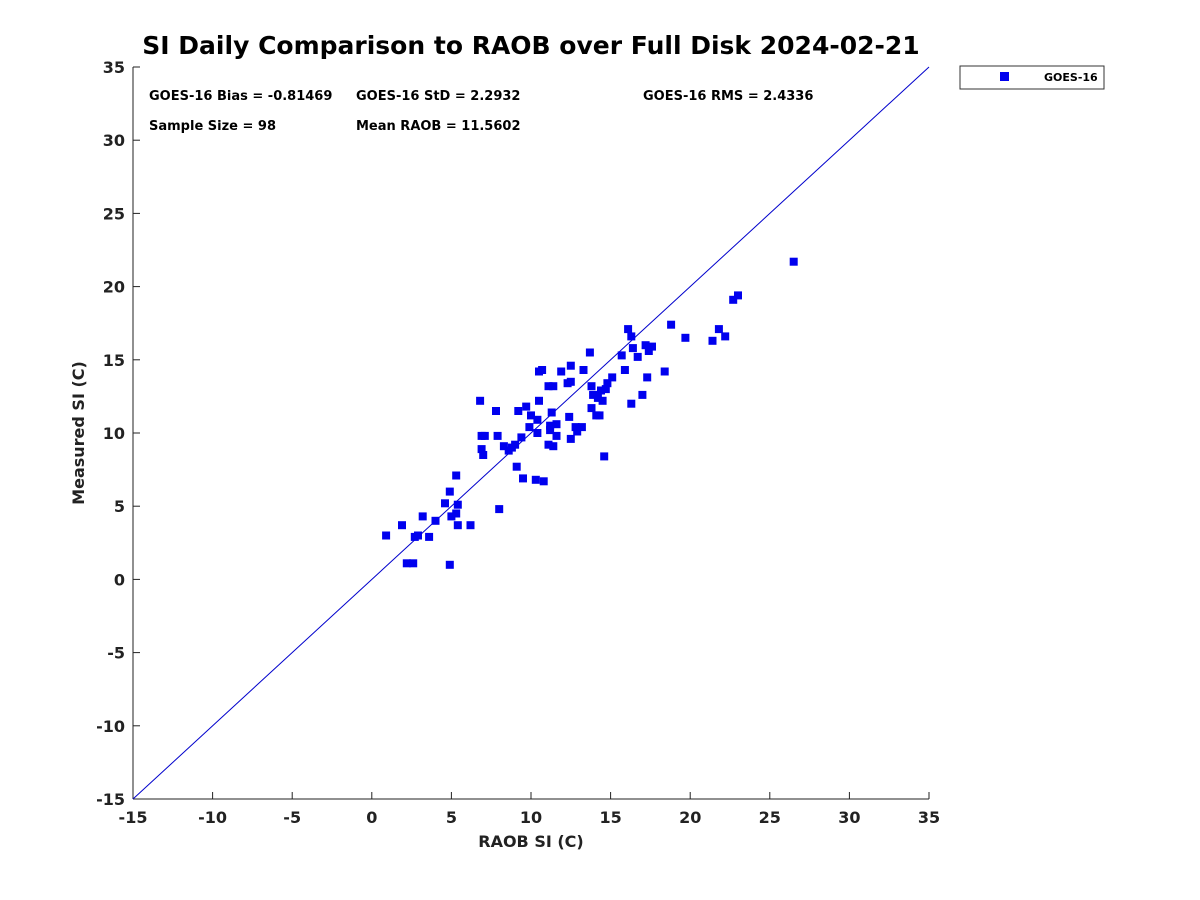  I want to click on y-axis-ticks: -15 -10 -5 0 5 10 15 20 25 30 35, so click(118, 433).